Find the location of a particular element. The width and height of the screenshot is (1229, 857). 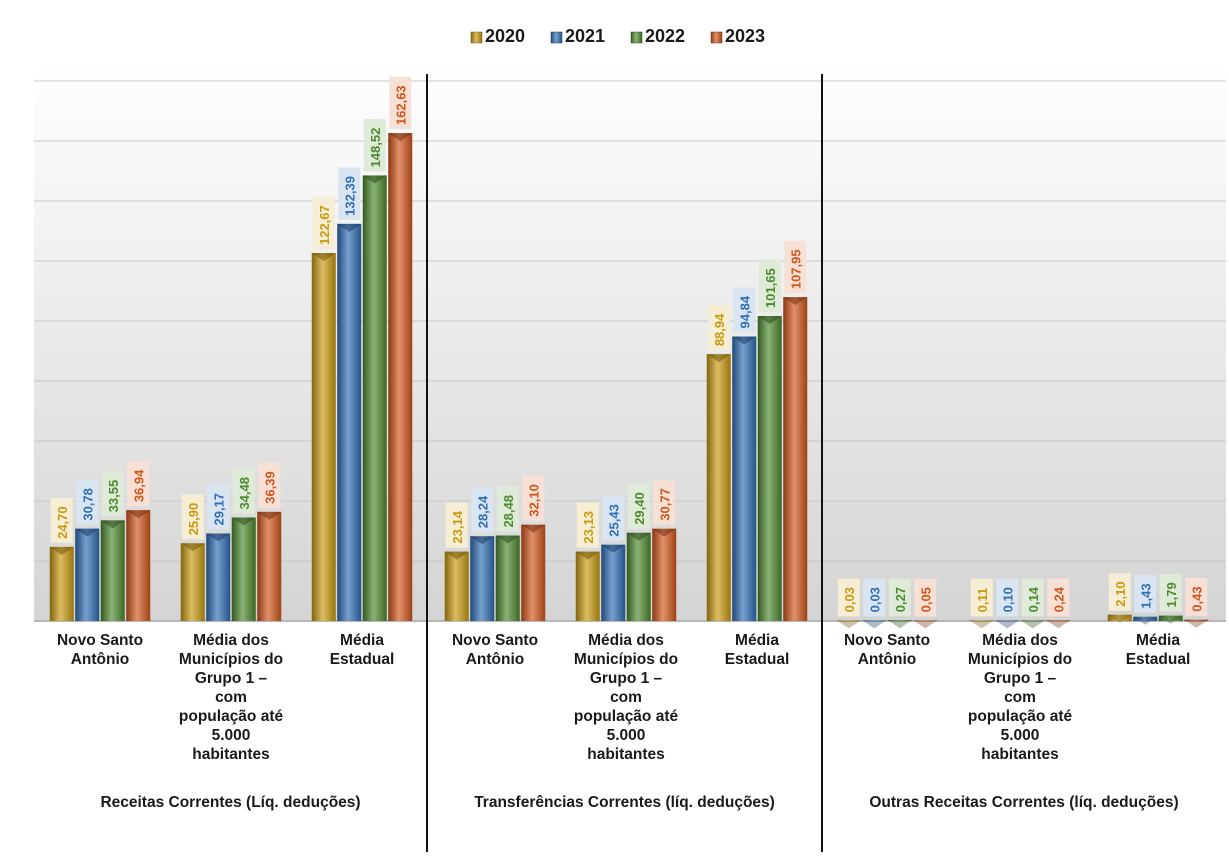

data-label: 36,94 is located at coordinates (138, 485).